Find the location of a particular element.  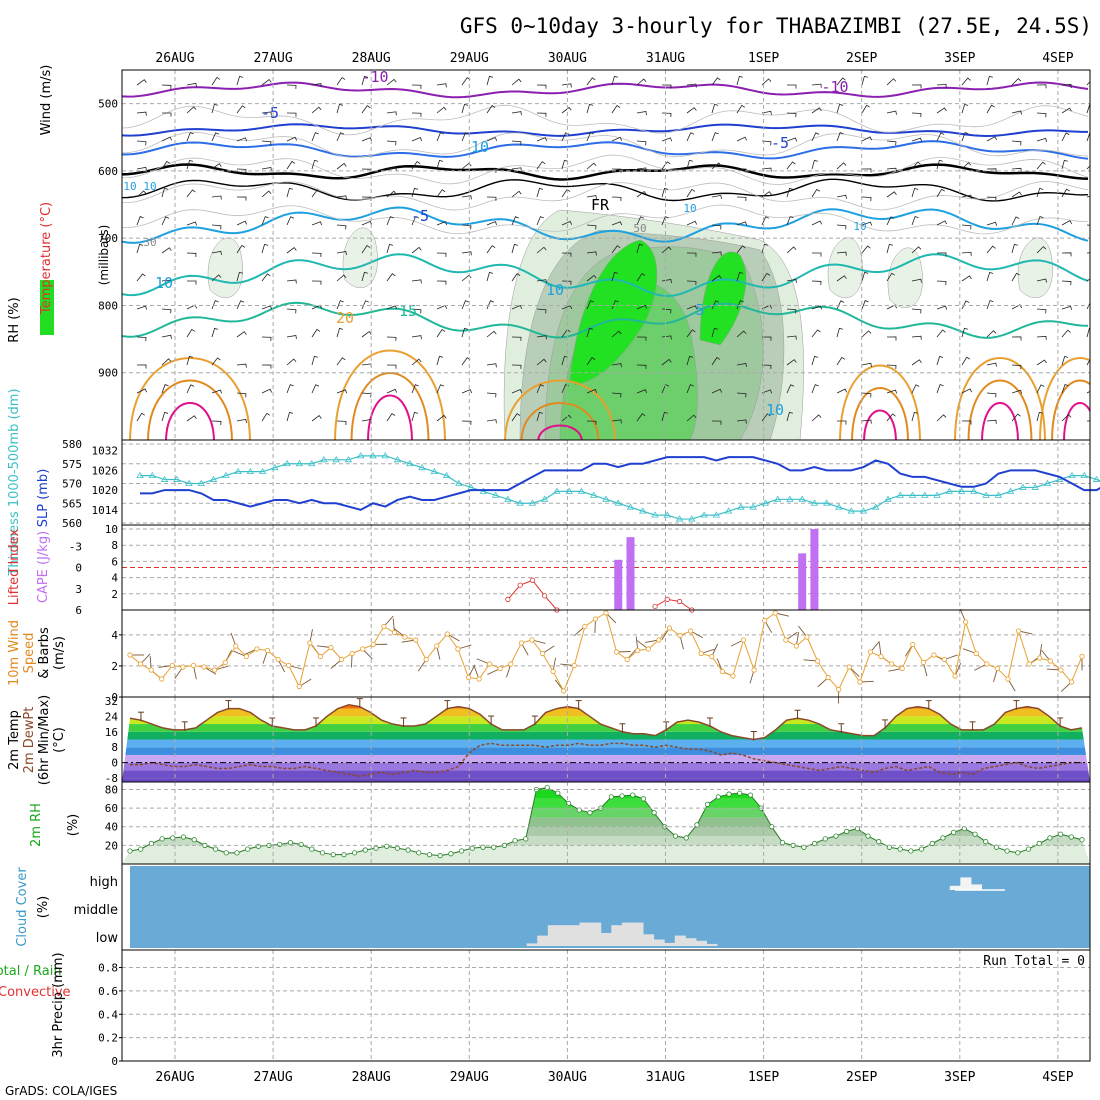

thickness-line is located at coordinates (620, 487).